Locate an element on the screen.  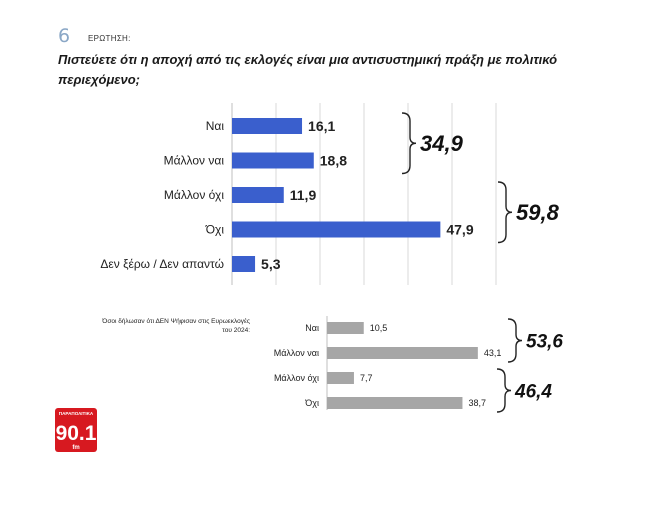
radio-logo: ΠΑΡΑΠΟΛΙΤΙΚΑ 90.1 fm is located at coordinates (76, 430).